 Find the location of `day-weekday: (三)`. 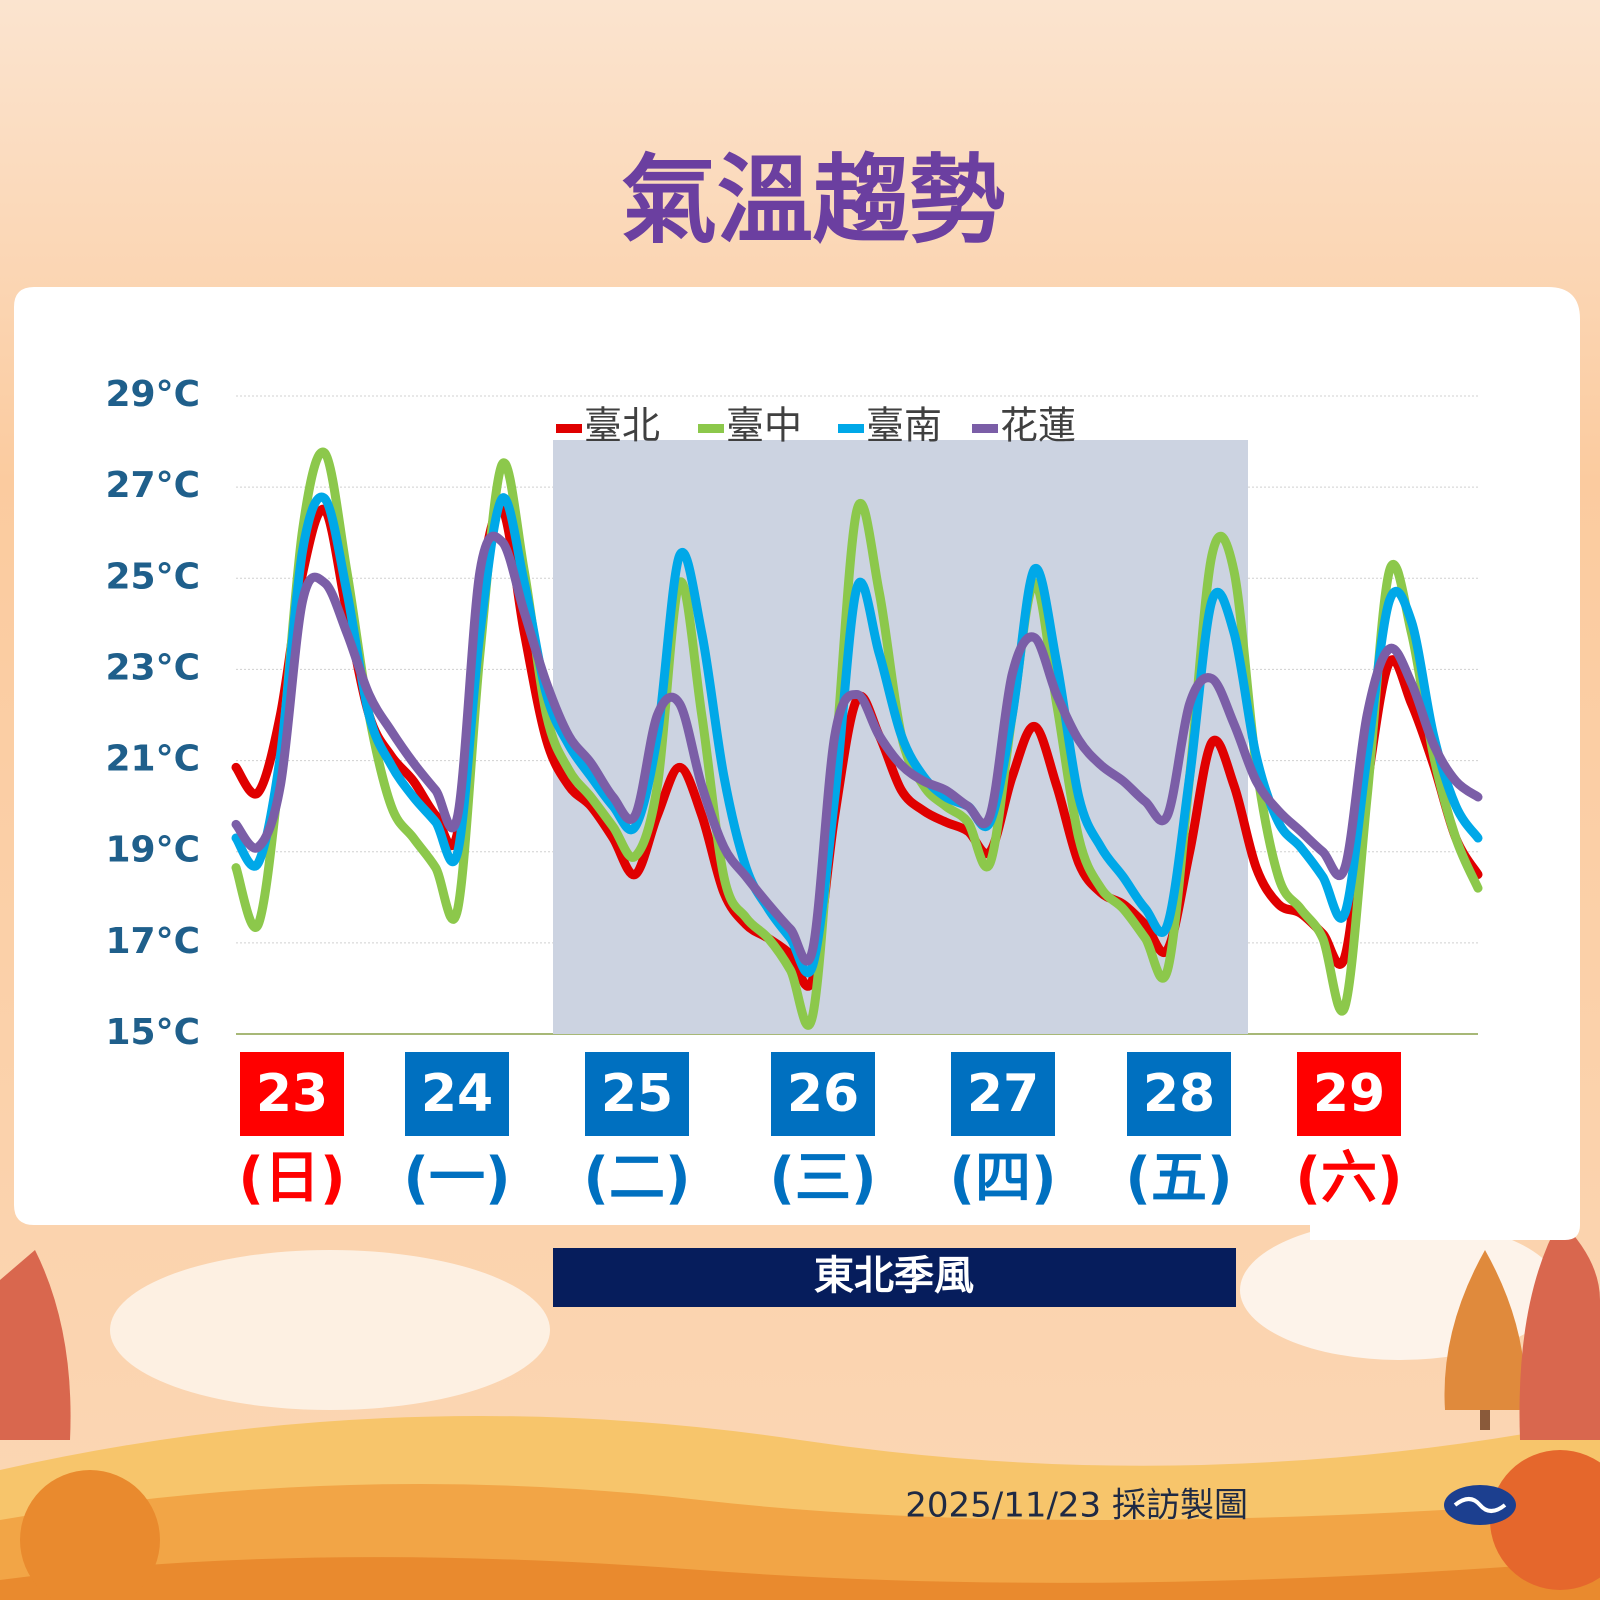

day-weekday: (三) is located at coordinates (822, 1178).